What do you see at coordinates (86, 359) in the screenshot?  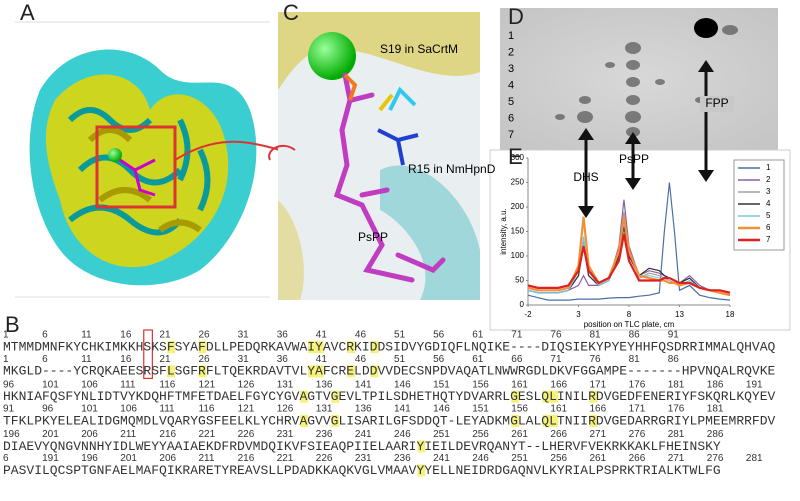 I see `position-number: 11` at bounding box center [86, 359].